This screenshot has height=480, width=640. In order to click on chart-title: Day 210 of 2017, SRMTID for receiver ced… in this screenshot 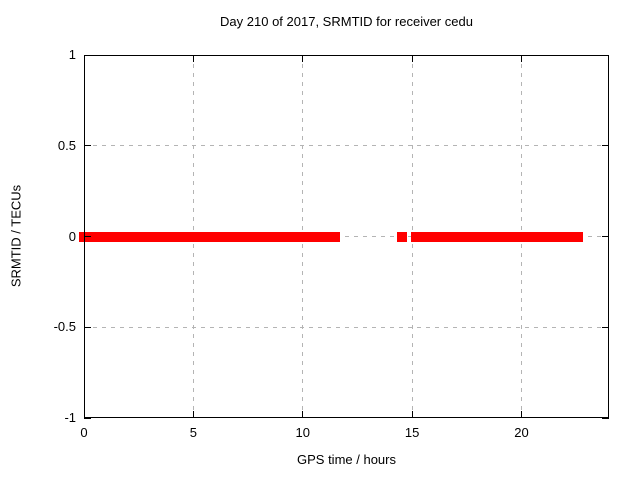, I will do `click(346, 21)`.